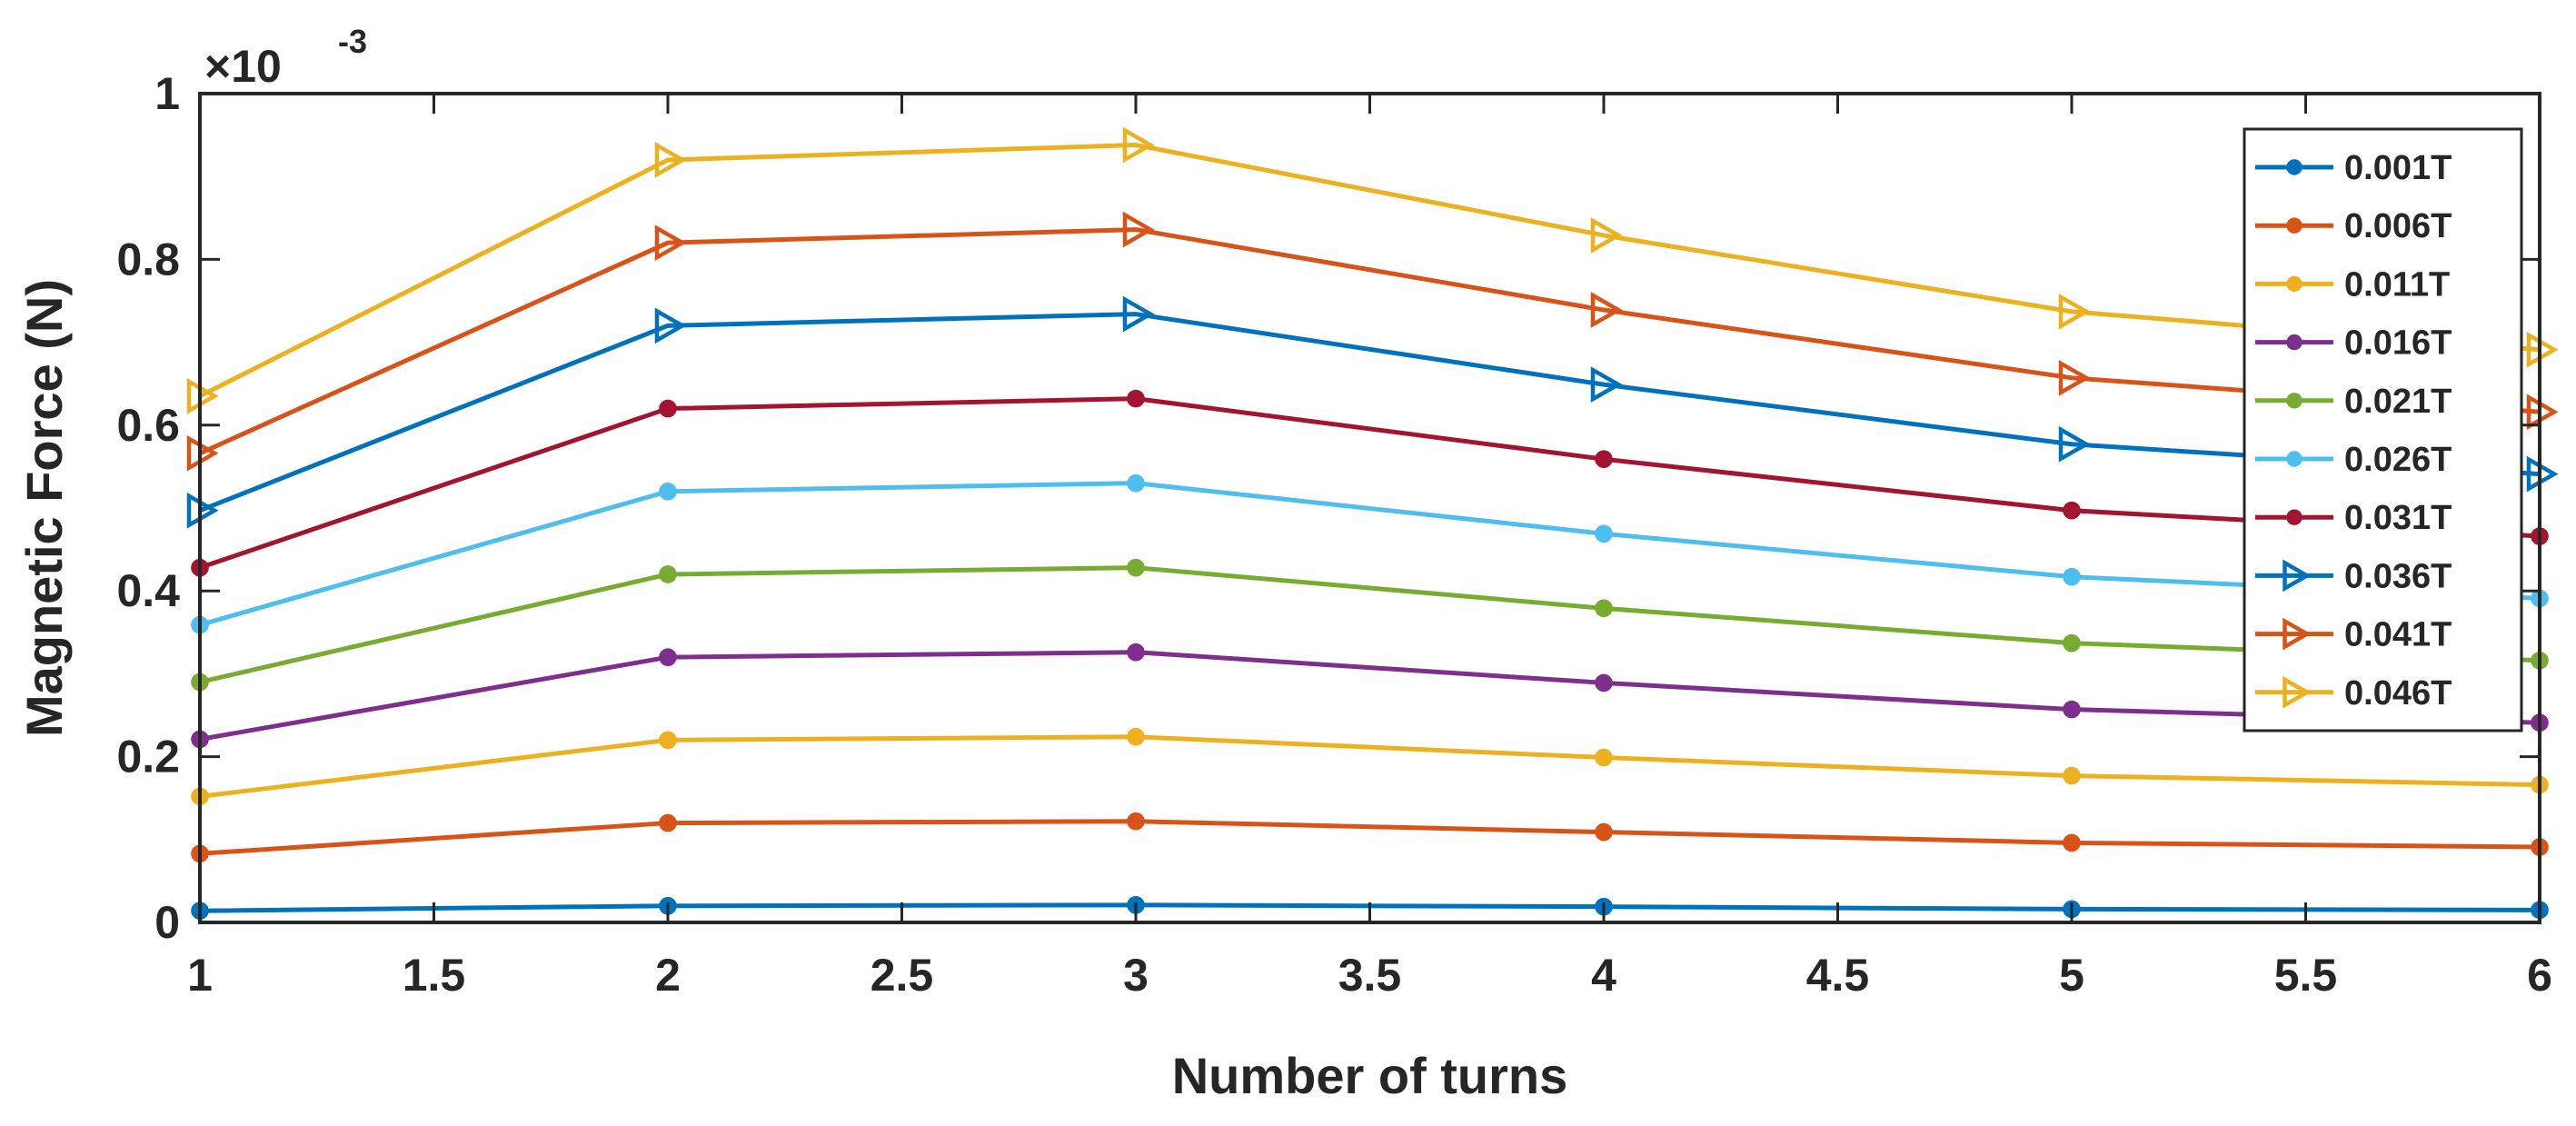 The height and width of the screenshot is (1126, 2576). What do you see at coordinates (200, 975) in the screenshot?
I see `x-tick-label: 1` at bounding box center [200, 975].